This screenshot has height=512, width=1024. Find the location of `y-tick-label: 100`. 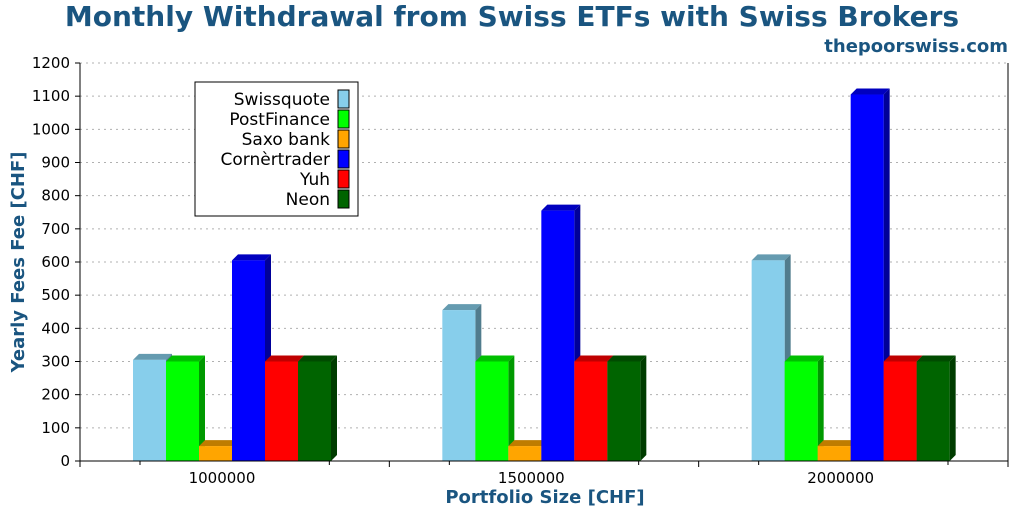

y-tick-label: 100 is located at coordinates (55, 428).